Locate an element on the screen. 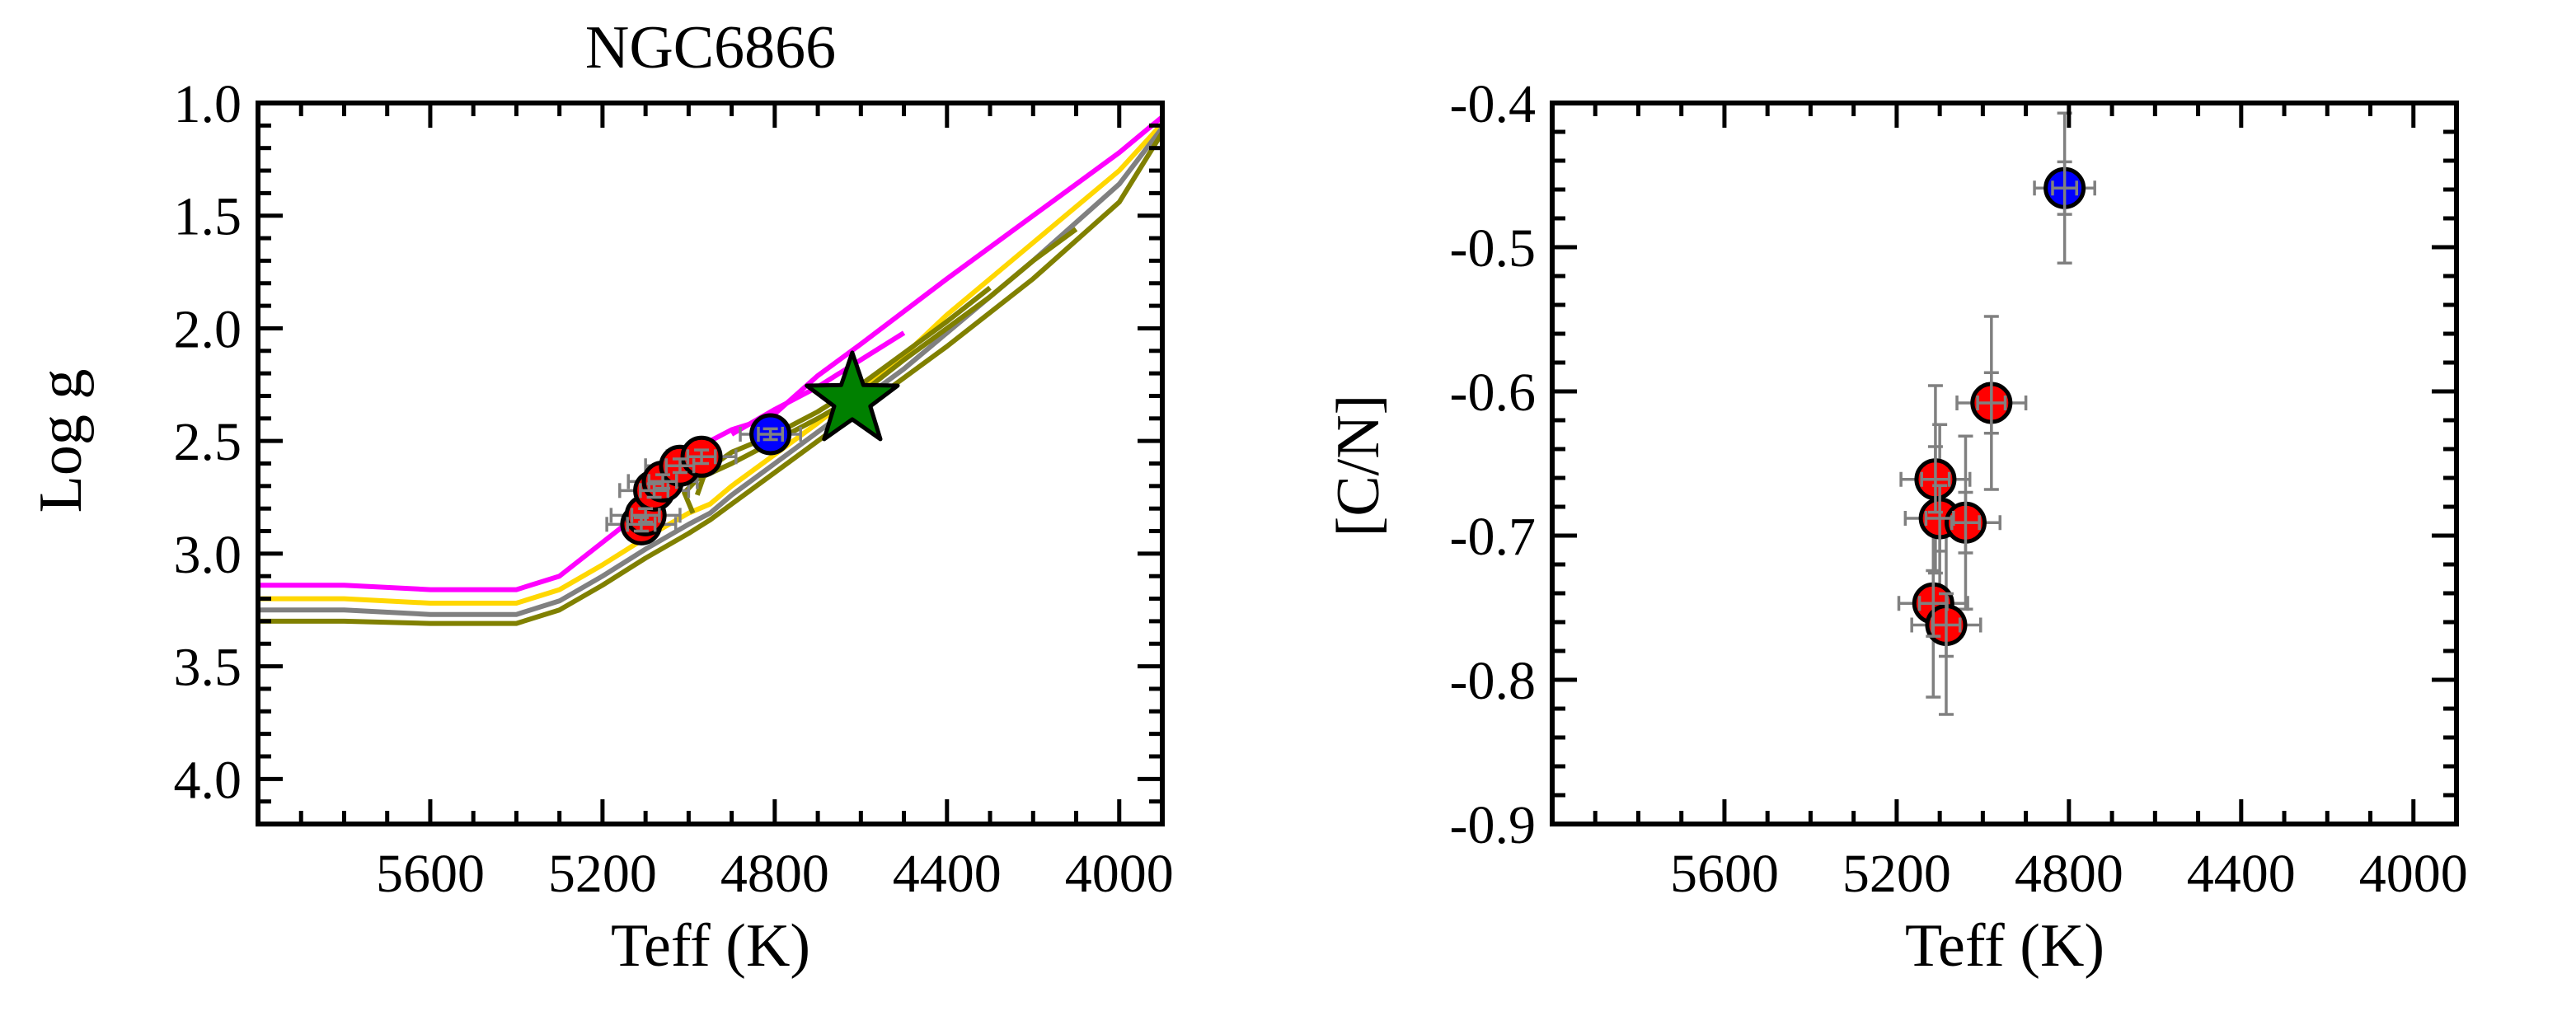  y-tick-label: -0.5 is located at coordinates (1493, 248).